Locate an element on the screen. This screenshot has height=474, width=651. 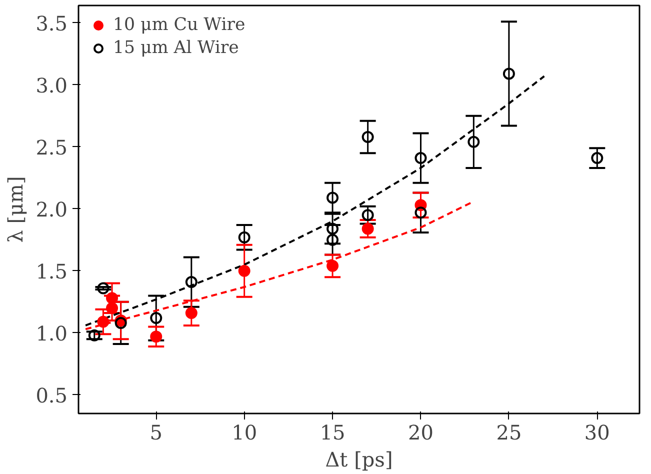
y-tick-label: 2.5 is located at coordinates (52, 147).